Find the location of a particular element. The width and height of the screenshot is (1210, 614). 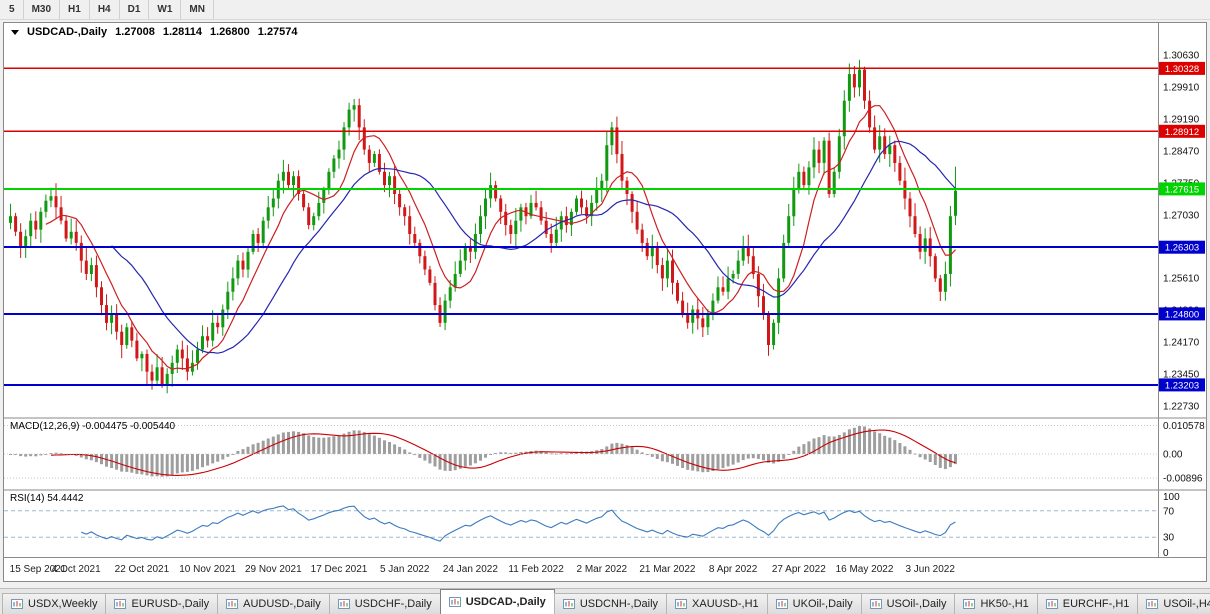

tab-label: USOil-,H4 is located at coordinates (1186, 604).